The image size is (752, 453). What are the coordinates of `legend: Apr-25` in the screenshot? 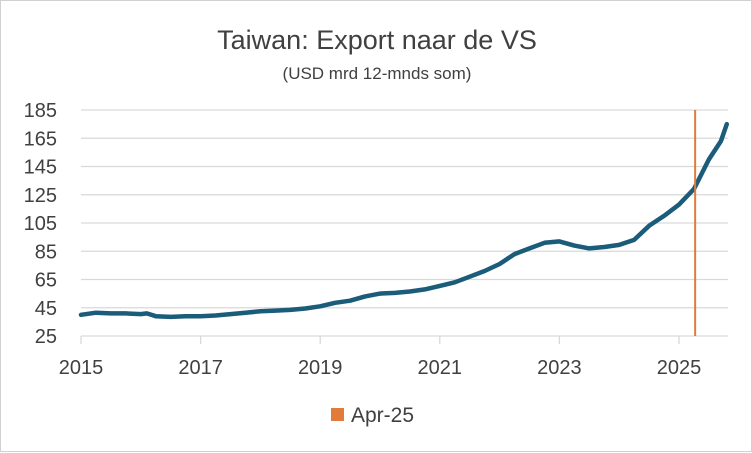 It's located at (372, 415).